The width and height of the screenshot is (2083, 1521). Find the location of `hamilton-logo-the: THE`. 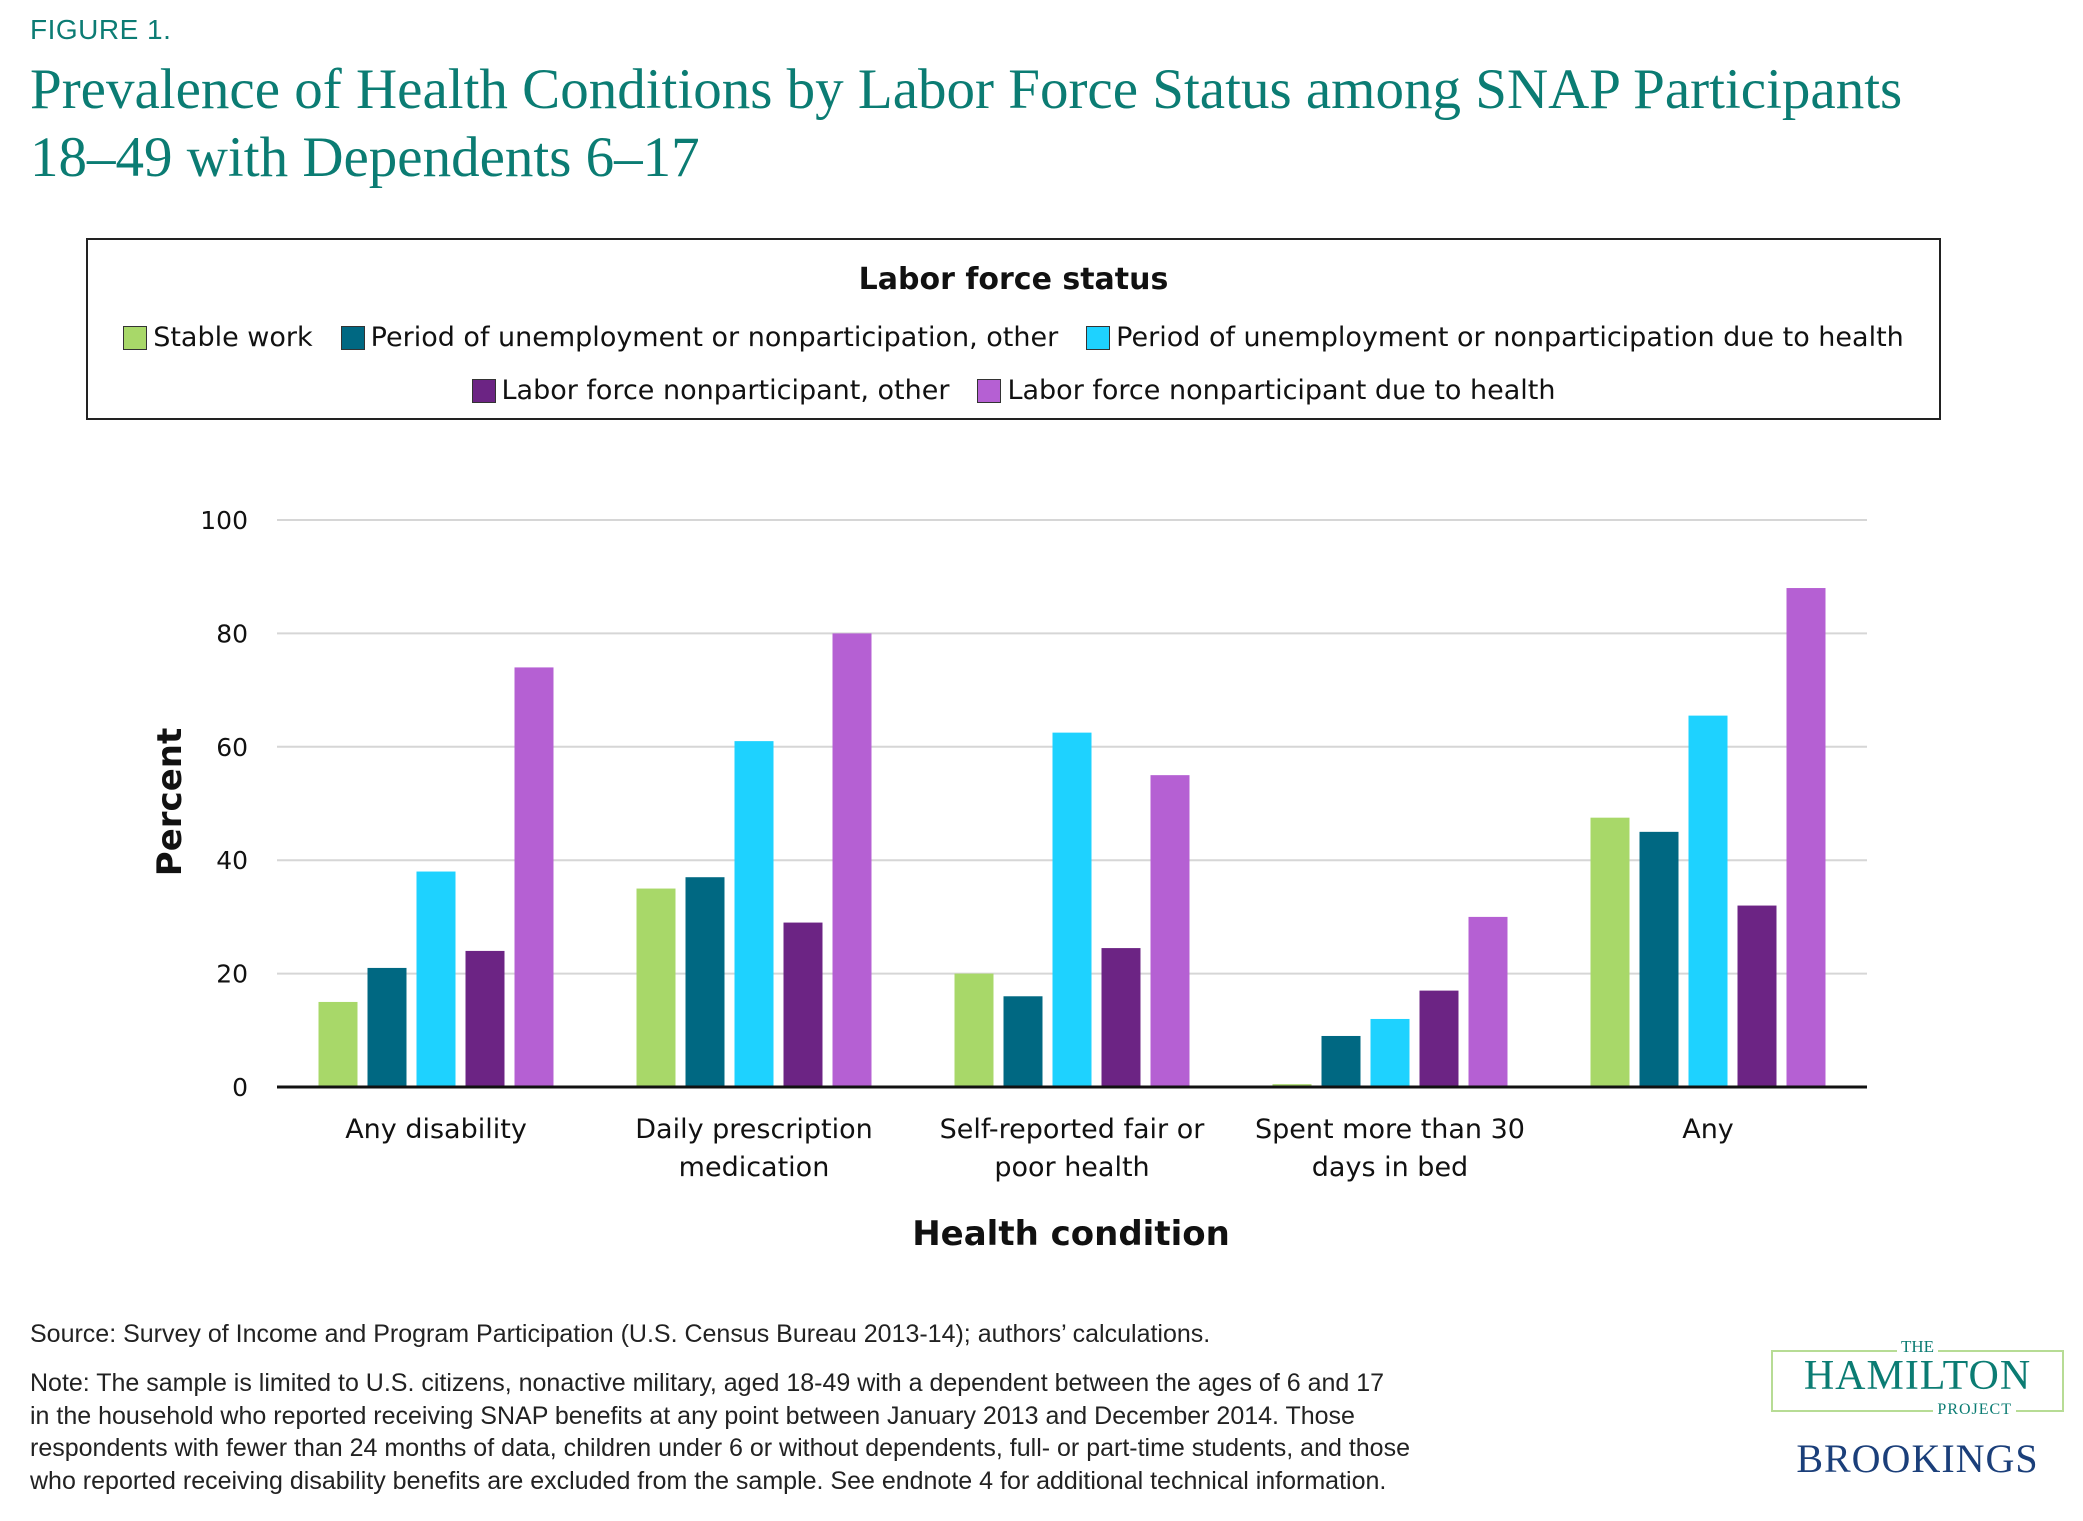

hamilton-logo-the: THE is located at coordinates (1917, 1347).